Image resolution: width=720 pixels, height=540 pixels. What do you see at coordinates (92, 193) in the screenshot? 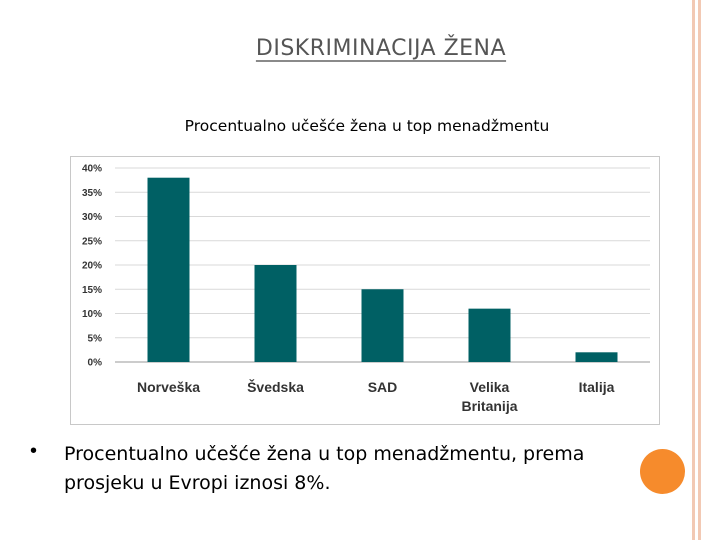
I see `y-tick-label: 35%` at bounding box center [92, 193].